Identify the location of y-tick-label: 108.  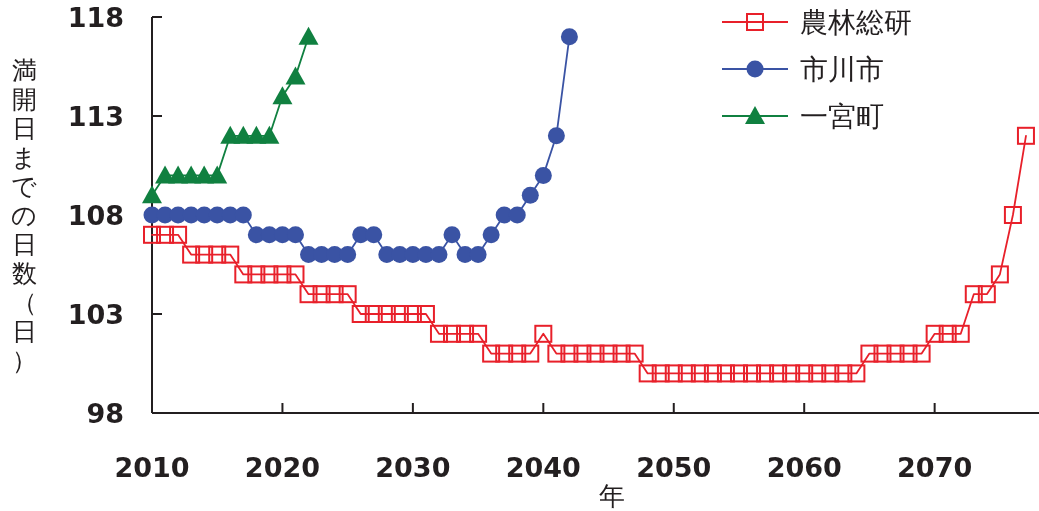
(95, 215).